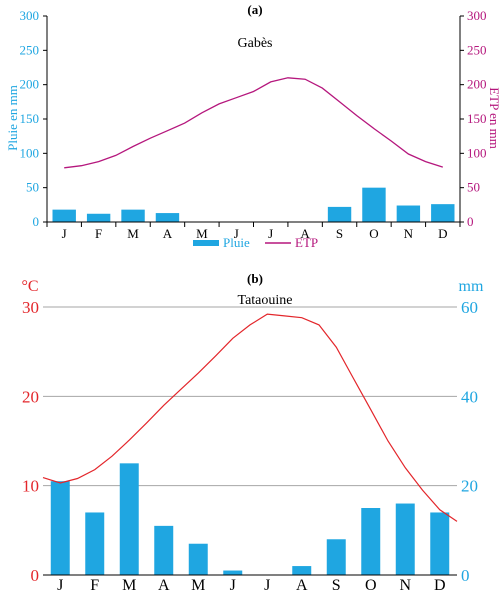  I want to click on panel-b-label: (b), so click(255, 278).